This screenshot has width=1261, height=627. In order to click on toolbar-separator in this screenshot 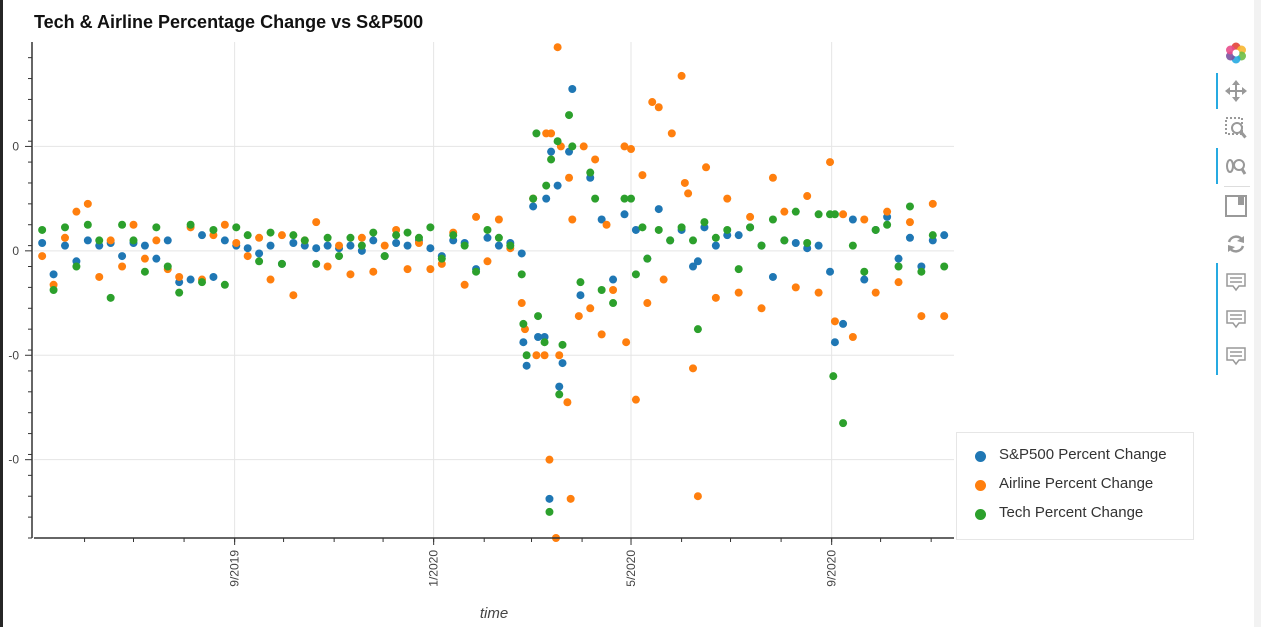, I will do `click(1237, 186)`.